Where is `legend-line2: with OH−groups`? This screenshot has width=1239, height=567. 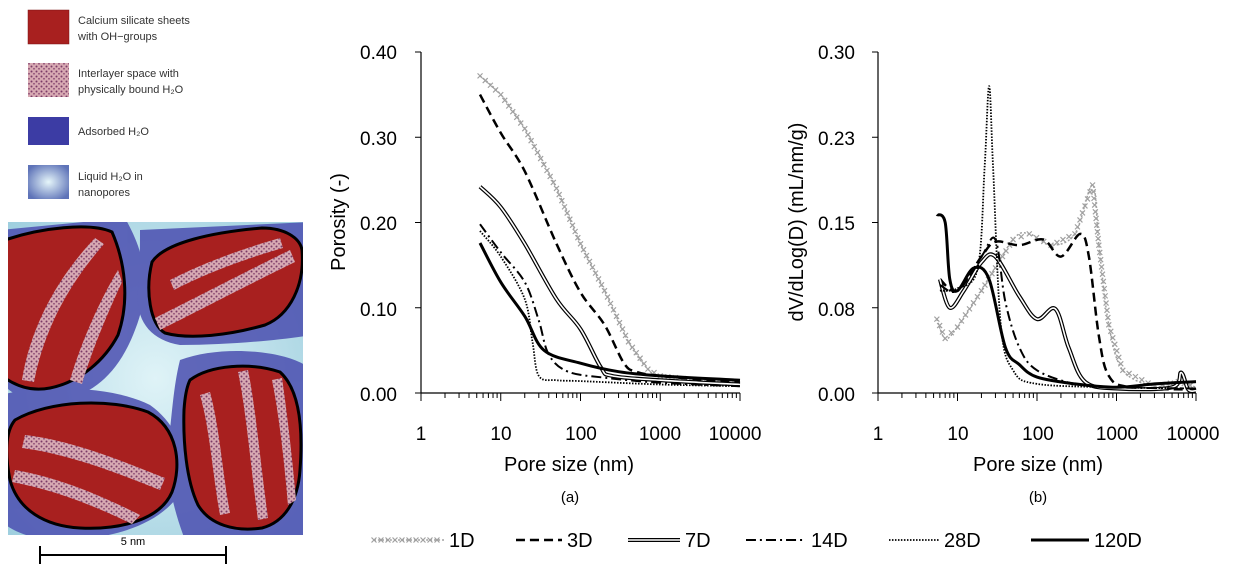
legend-line2: with OH−groups is located at coordinates (117, 37).